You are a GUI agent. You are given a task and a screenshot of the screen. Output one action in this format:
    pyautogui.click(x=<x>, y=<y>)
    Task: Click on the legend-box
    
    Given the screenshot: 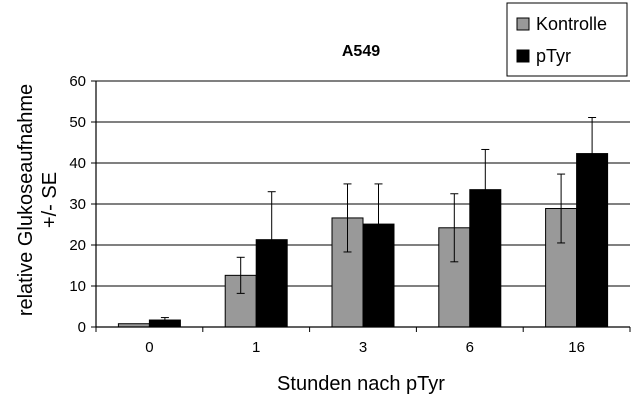 What is the action you would take?
    pyautogui.click(x=567, y=39)
    